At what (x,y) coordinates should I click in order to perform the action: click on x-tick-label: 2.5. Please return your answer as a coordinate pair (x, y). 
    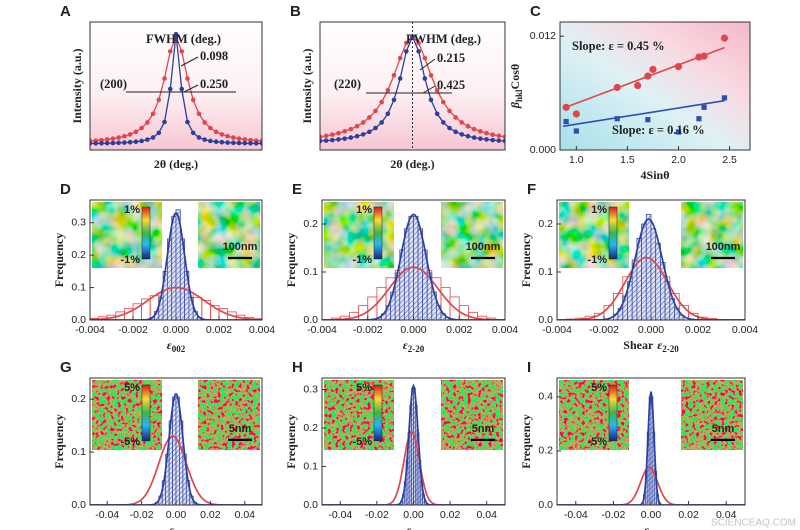
    Looking at the image, I should click on (729, 160).